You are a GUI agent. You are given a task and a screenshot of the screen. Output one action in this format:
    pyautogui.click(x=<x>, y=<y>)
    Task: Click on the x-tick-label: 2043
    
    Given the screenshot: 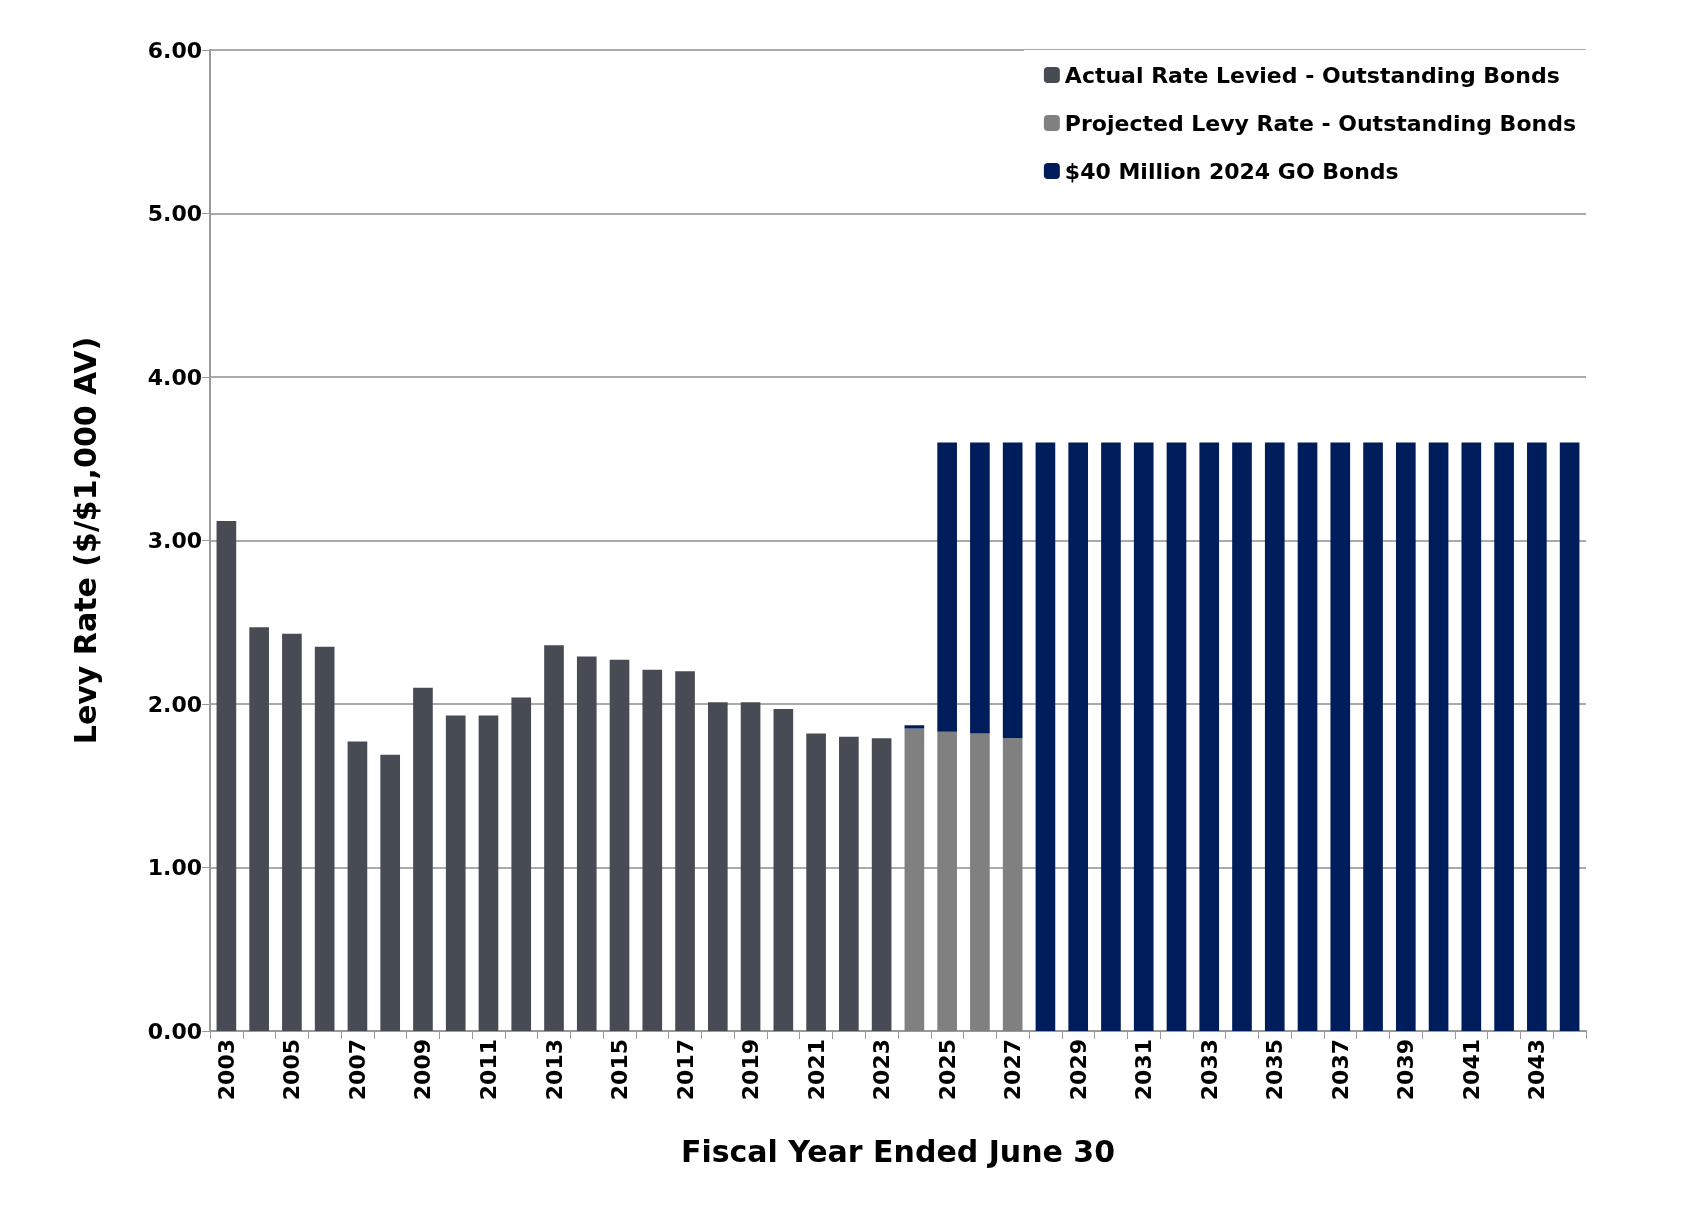 What is the action you would take?
    pyautogui.click(x=1537, y=1070)
    